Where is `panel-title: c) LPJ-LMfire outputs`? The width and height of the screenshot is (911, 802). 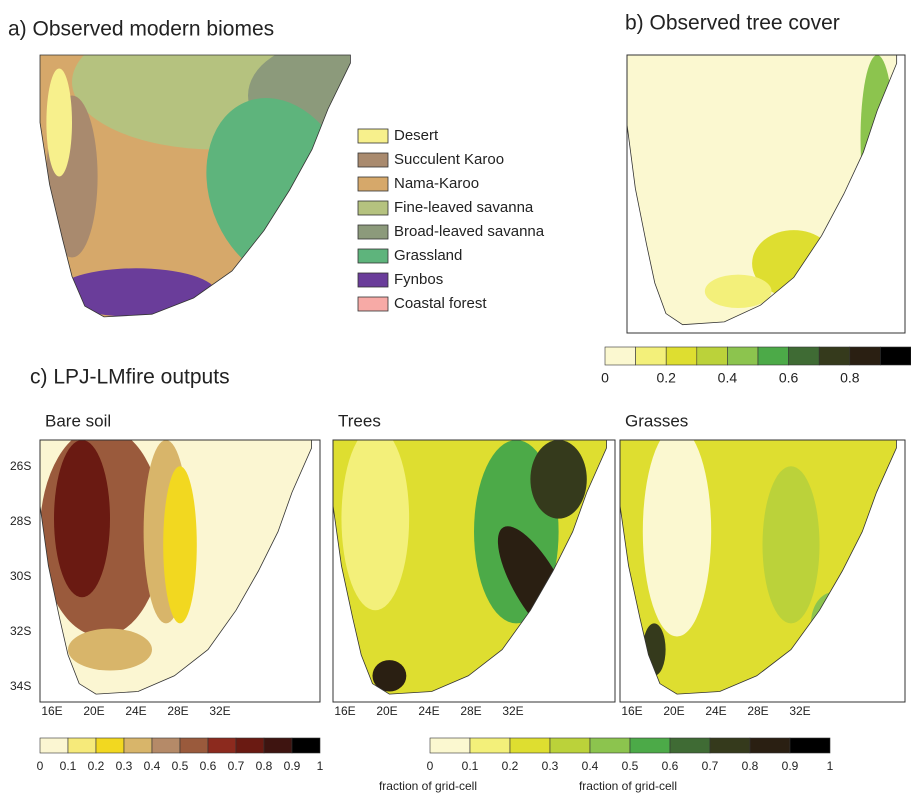
panel-title: c) LPJ-LMfire outputs is located at coordinates (130, 377).